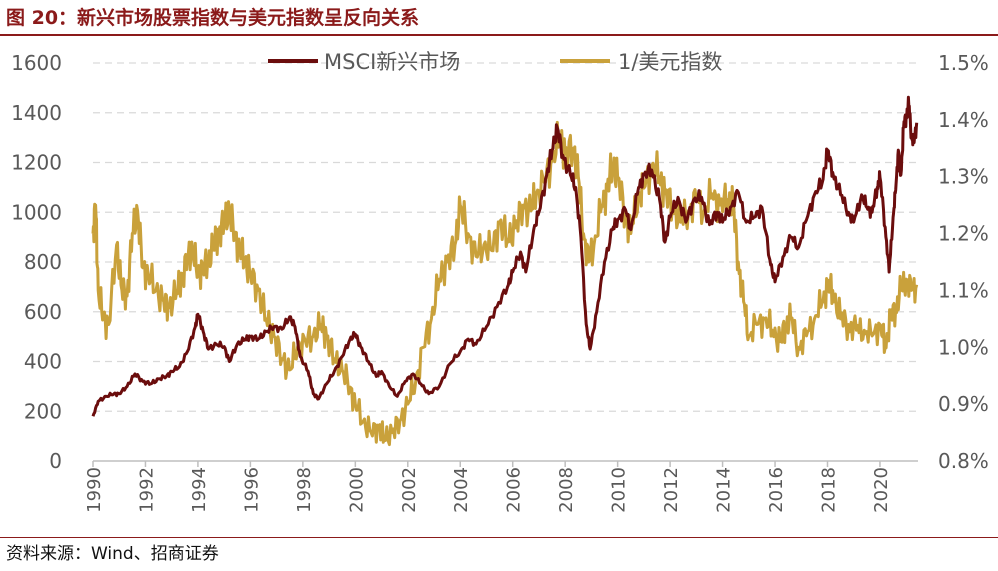 The height and width of the screenshot is (571, 998). What do you see at coordinates (36, 163) in the screenshot?
I see `y-left-tick-label: 1200` at bounding box center [36, 163].